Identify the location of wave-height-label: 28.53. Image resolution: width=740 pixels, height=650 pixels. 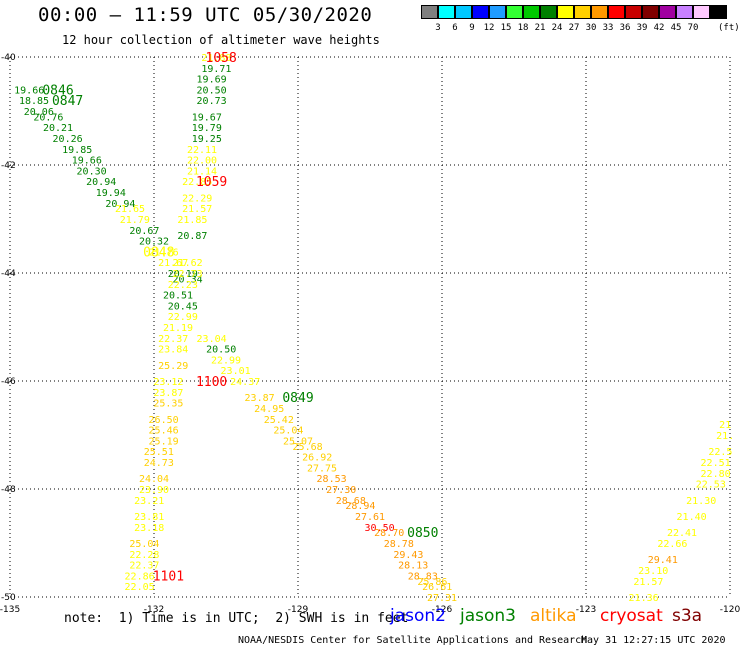
(332, 479).